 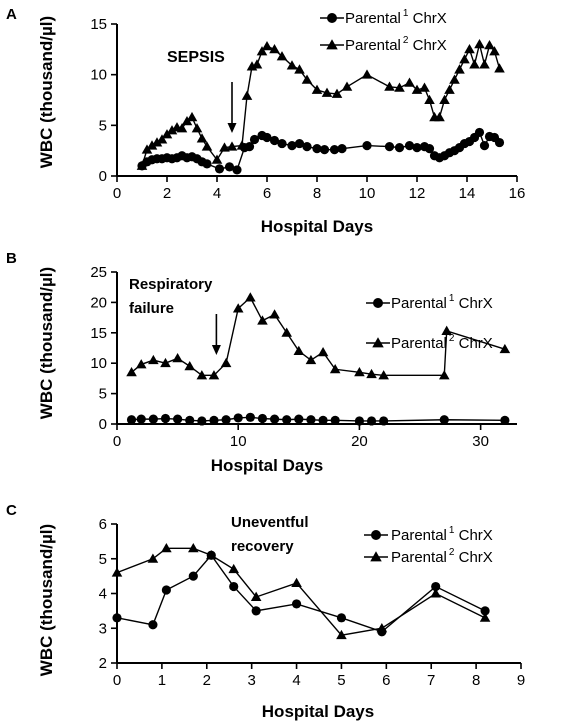 What do you see at coordinates (238, 441) in the screenshot?
I see `panel-b-x-tick-label: 10` at bounding box center [238, 441].